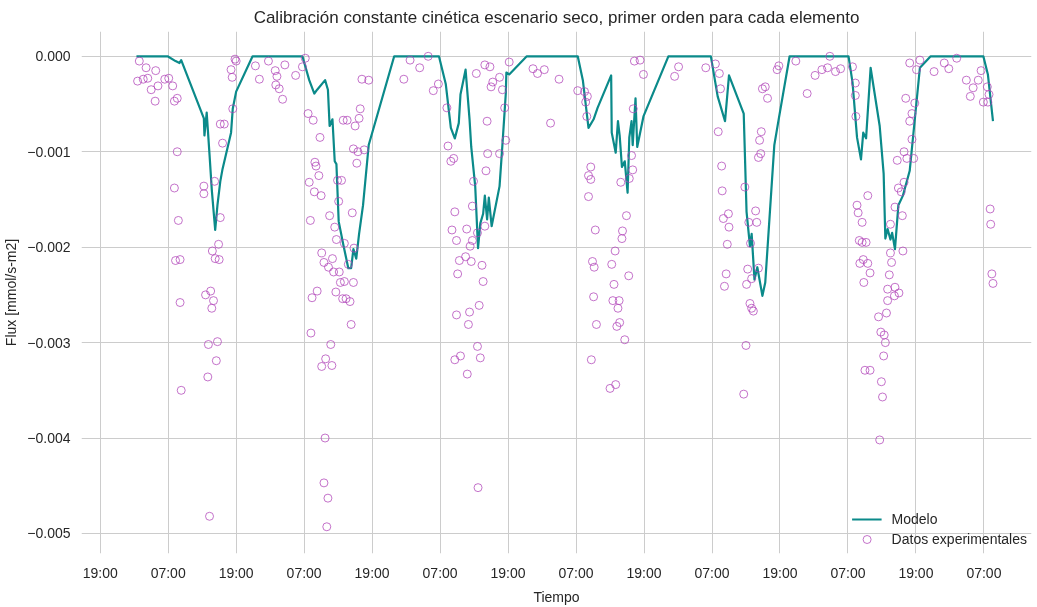 The width and height of the screenshot is (1037, 607). I want to click on y-tick-label: −0.005, so click(49, 533).